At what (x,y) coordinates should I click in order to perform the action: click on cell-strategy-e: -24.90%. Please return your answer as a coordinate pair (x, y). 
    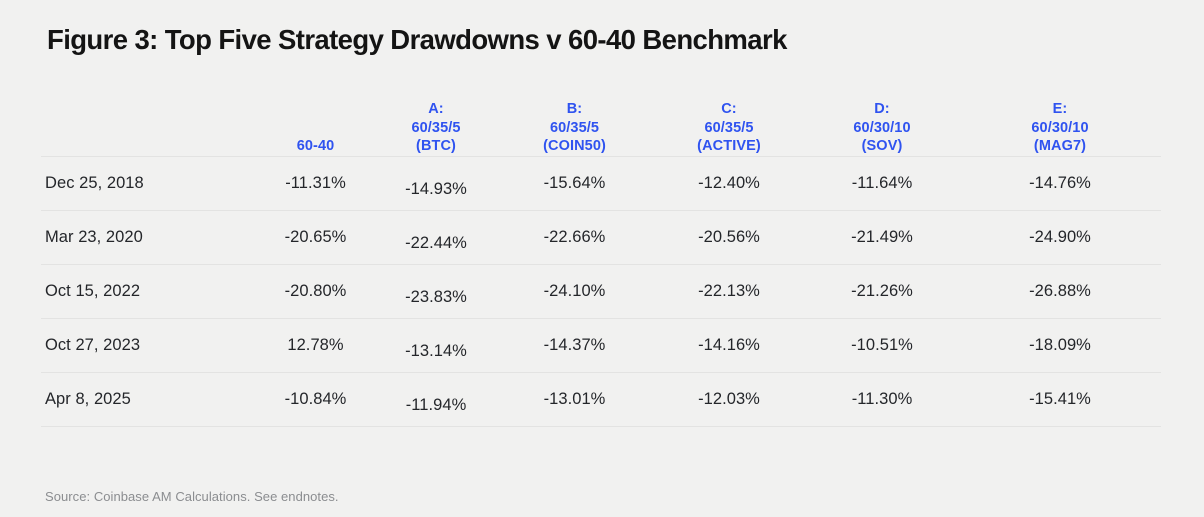
    Looking at the image, I should click on (1060, 237).